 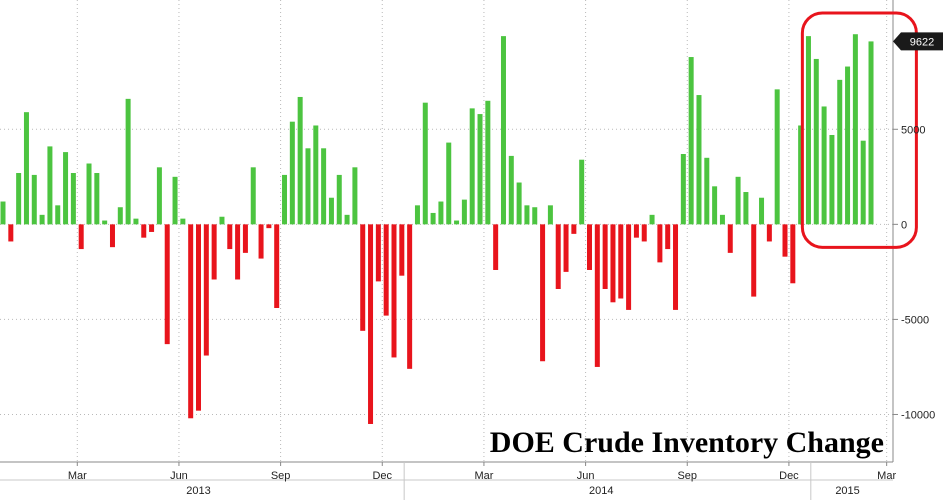 I want to click on chart-title: DOE Crude Inventory Change, so click(x=687, y=442).